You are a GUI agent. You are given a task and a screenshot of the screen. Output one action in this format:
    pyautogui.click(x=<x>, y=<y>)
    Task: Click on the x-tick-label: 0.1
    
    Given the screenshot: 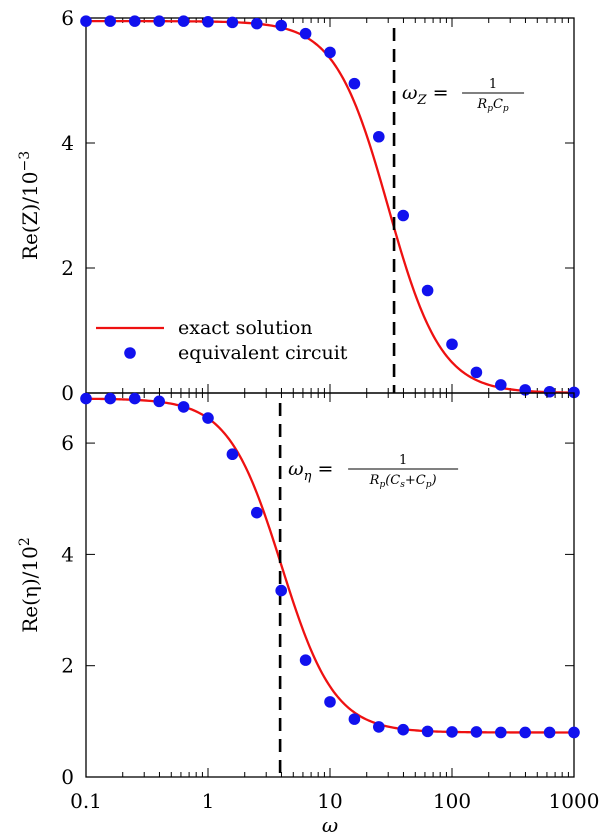 What is the action you would take?
    pyautogui.click(x=86, y=801)
    